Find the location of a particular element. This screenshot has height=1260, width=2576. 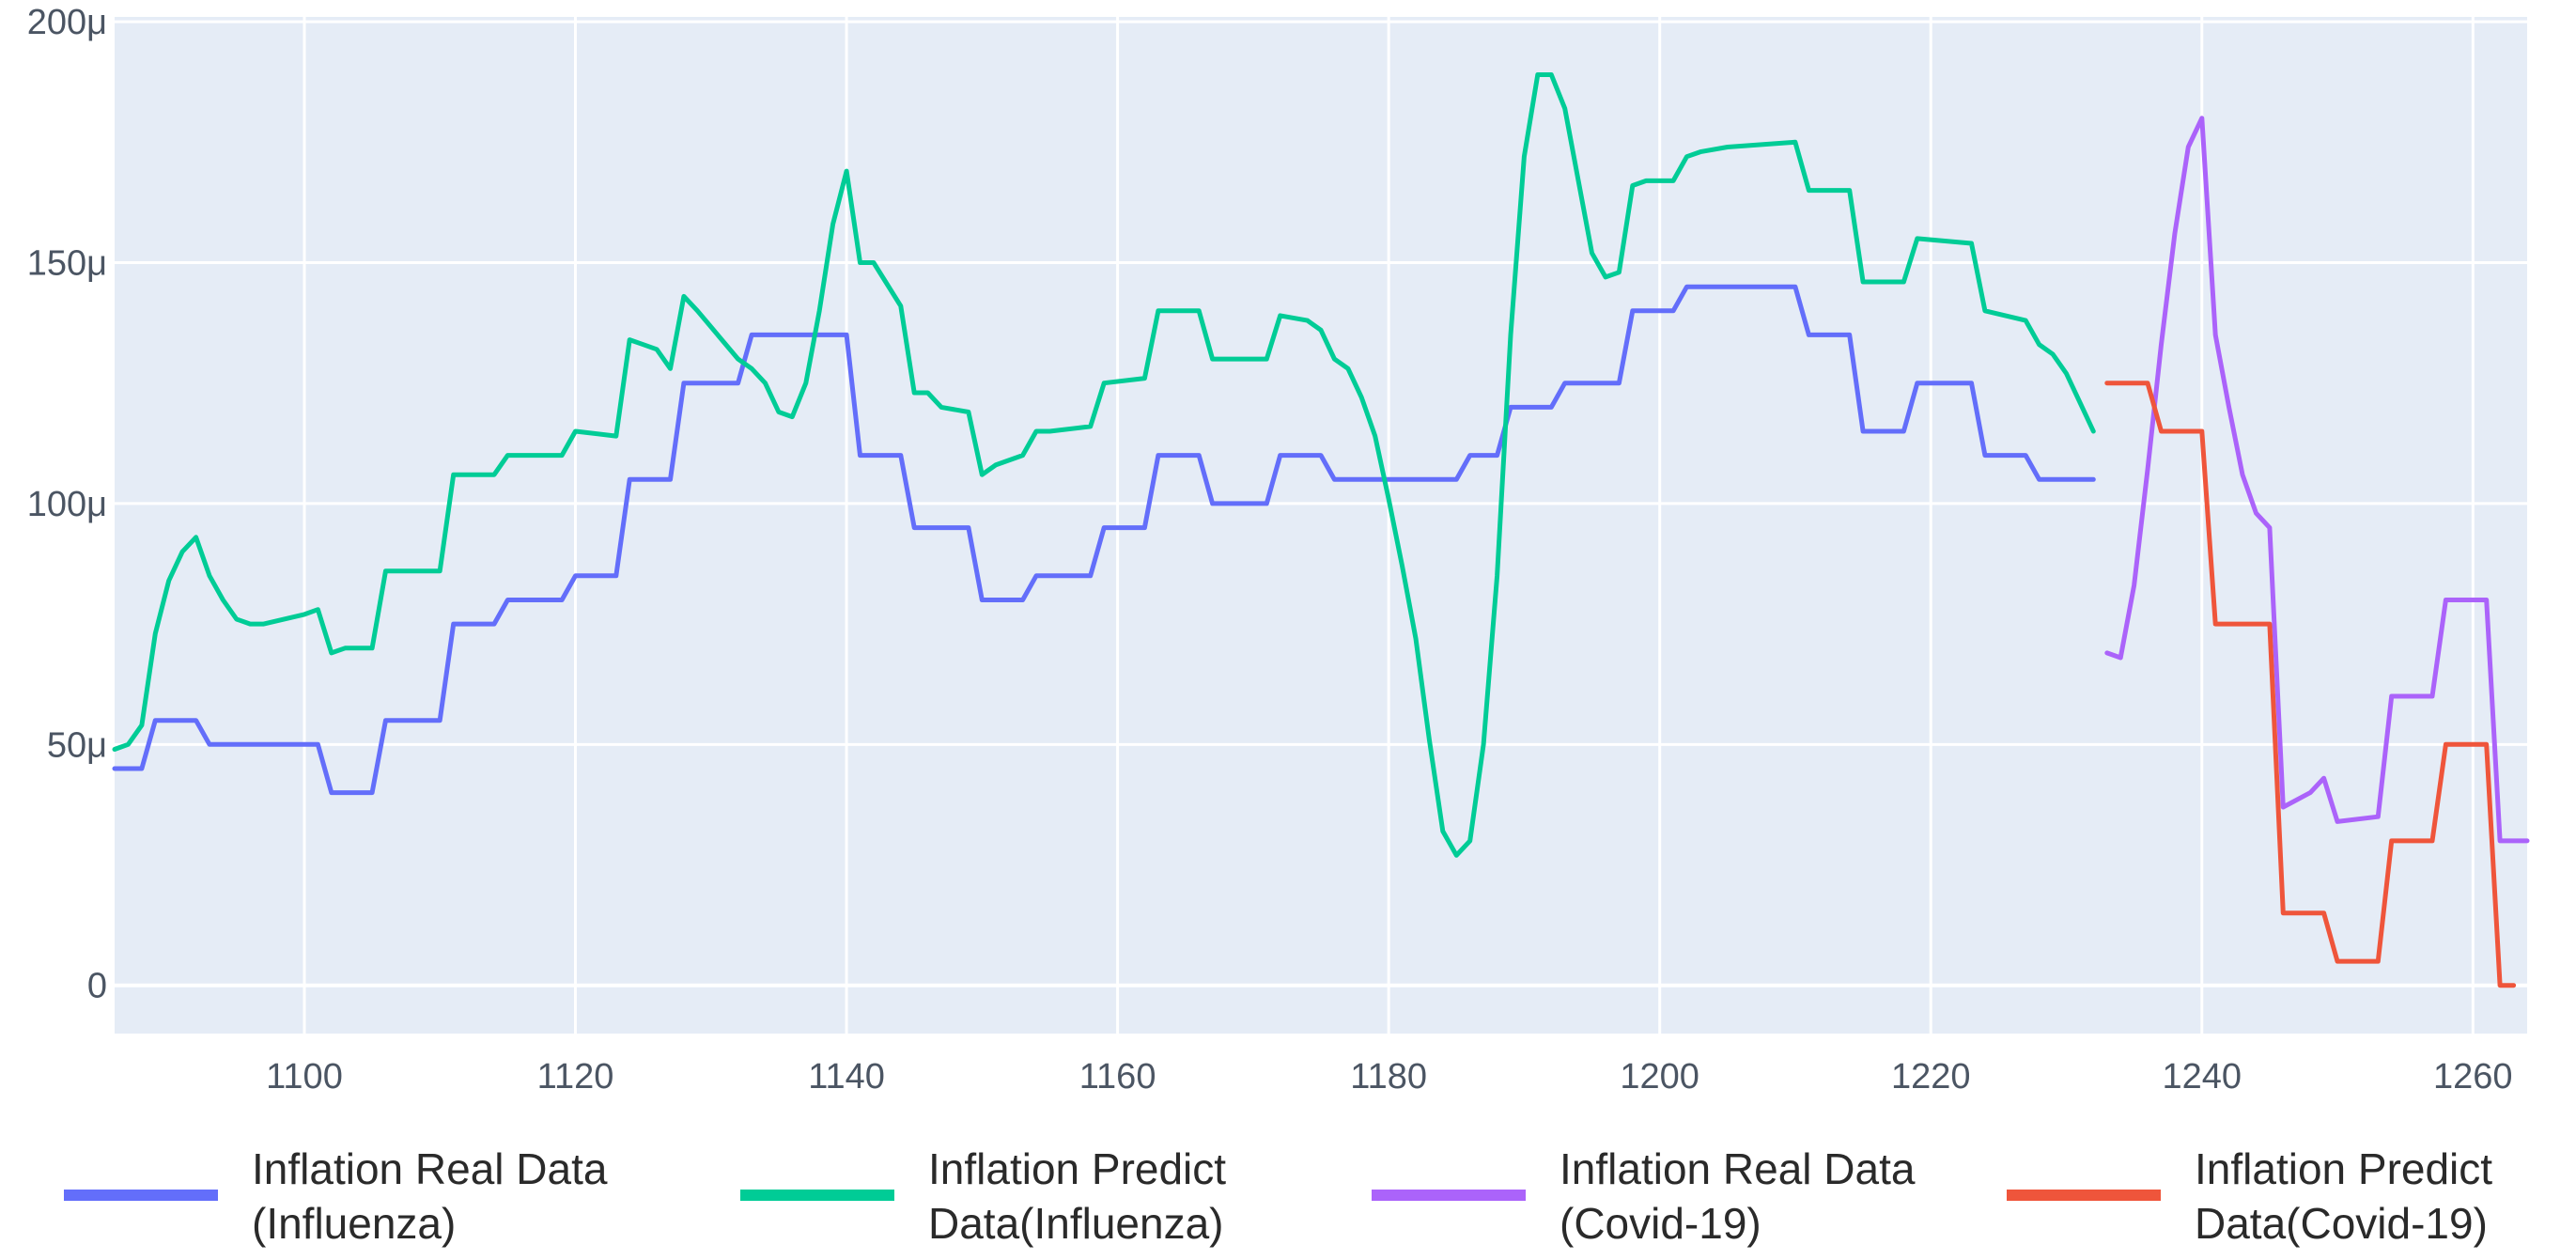

legend-label-line: Data(Influenza) is located at coordinates (1076, 1223).